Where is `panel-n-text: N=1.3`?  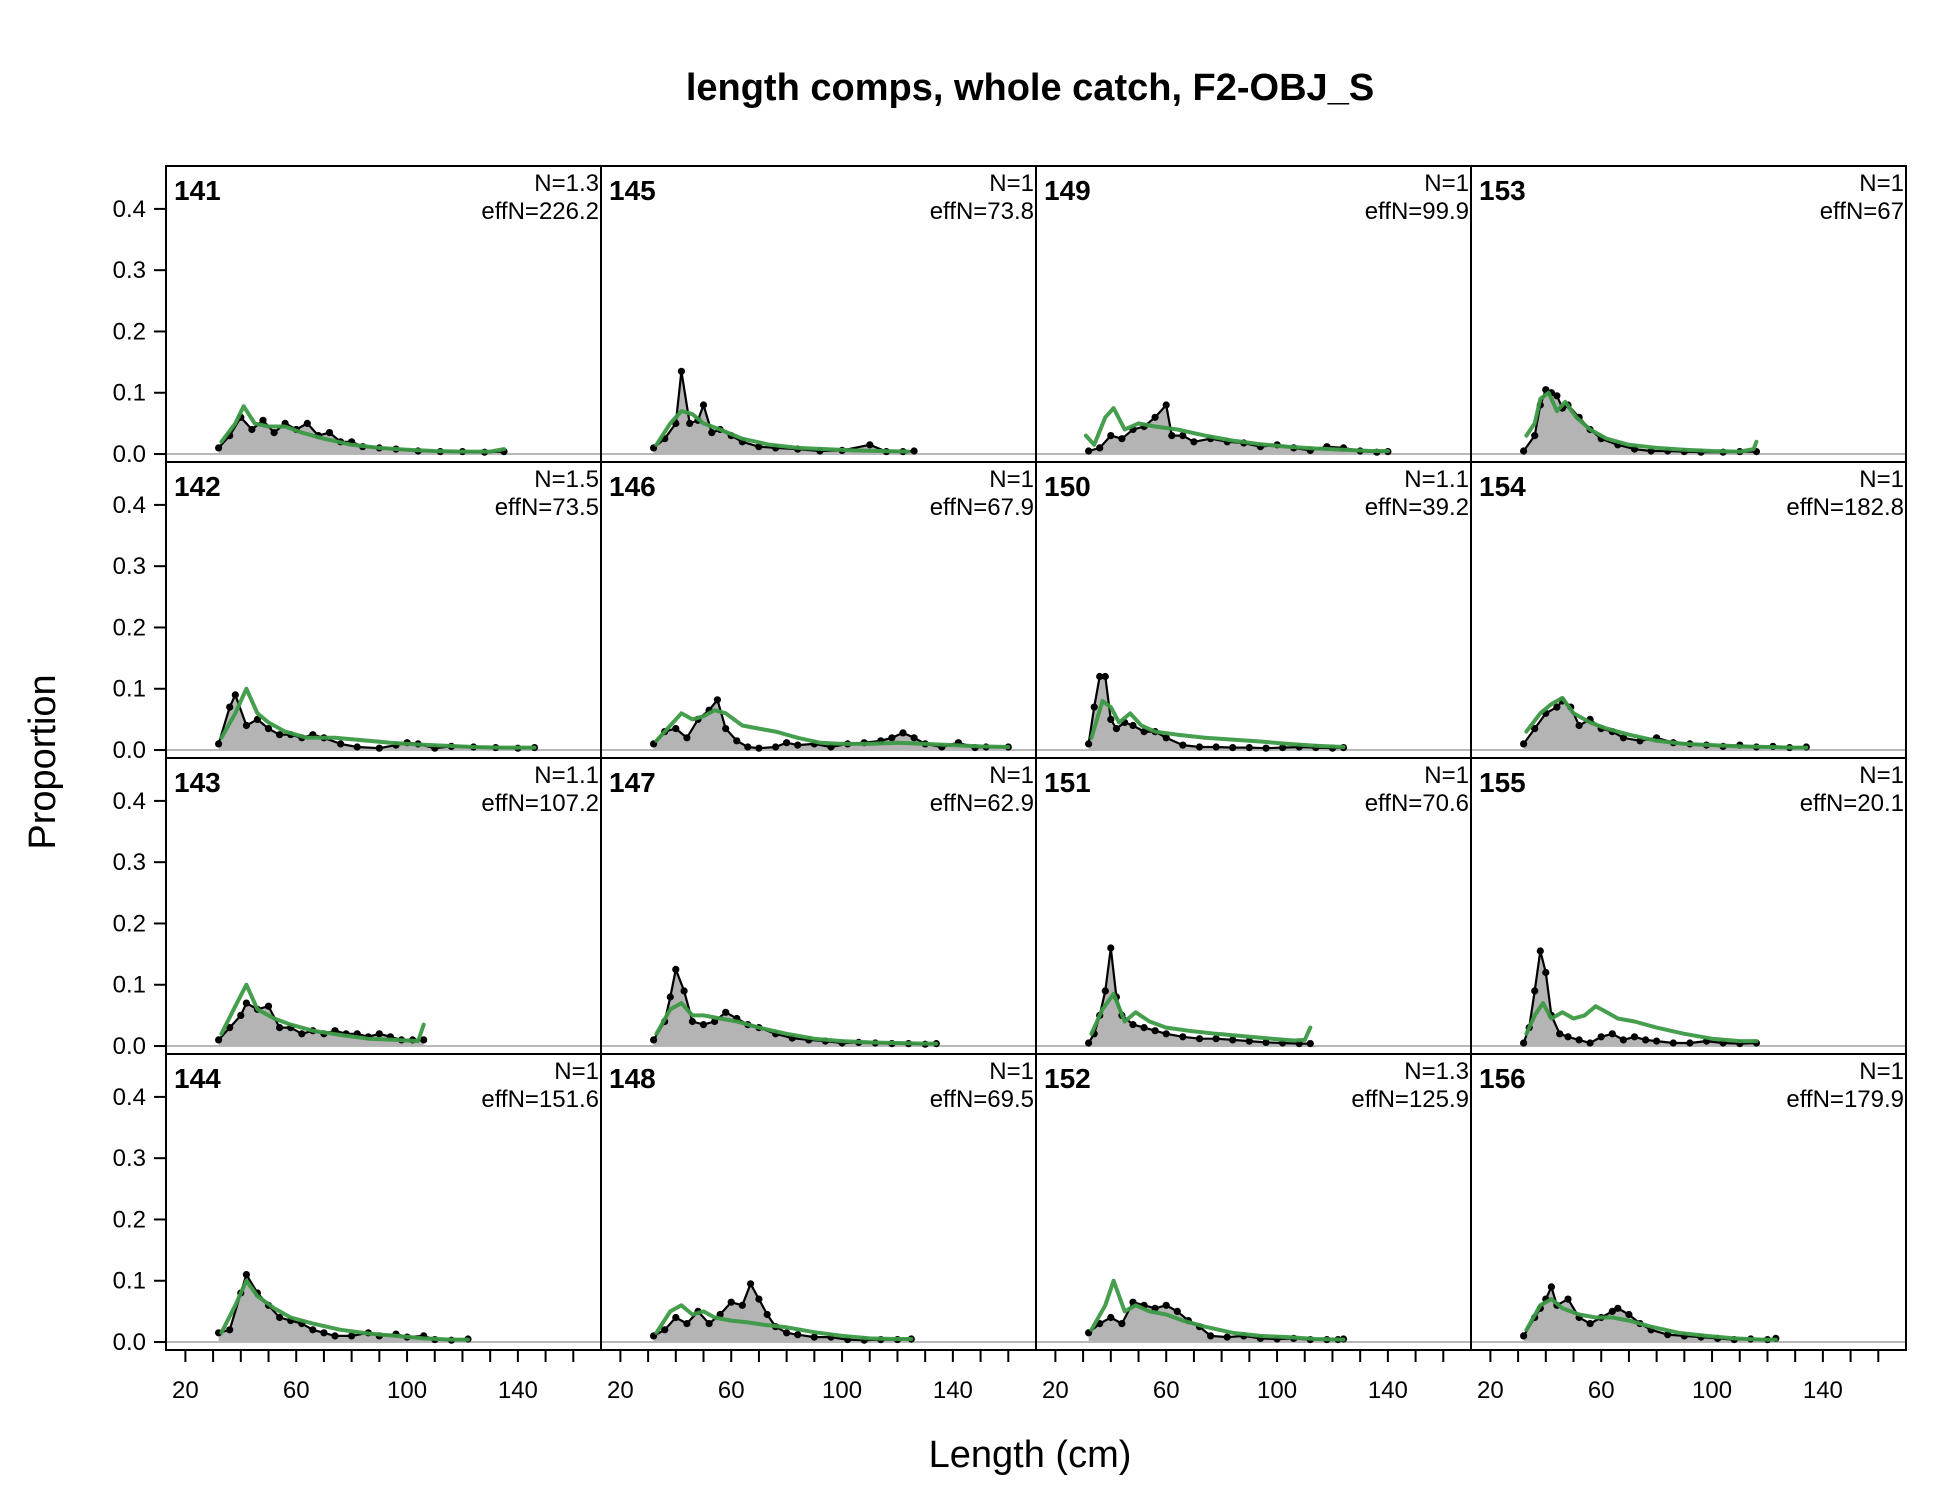
panel-n-text: N=1.3 is located at coordinates (566, 183).